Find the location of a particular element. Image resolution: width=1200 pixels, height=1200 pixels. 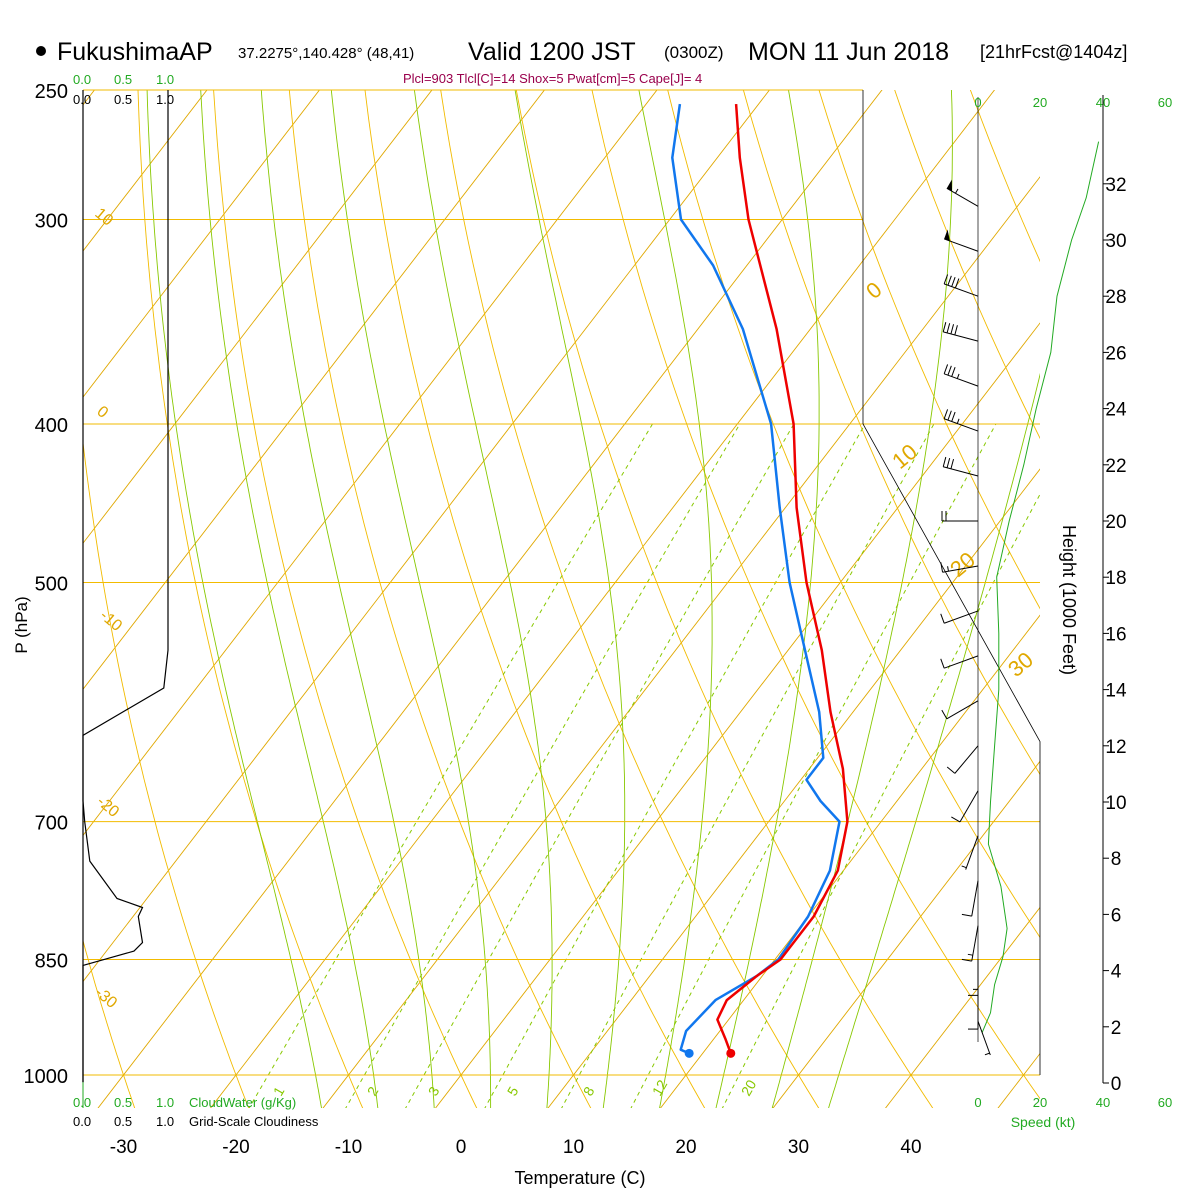

speed-top-tick-label: 20 is located at coordinates (1040, 102).